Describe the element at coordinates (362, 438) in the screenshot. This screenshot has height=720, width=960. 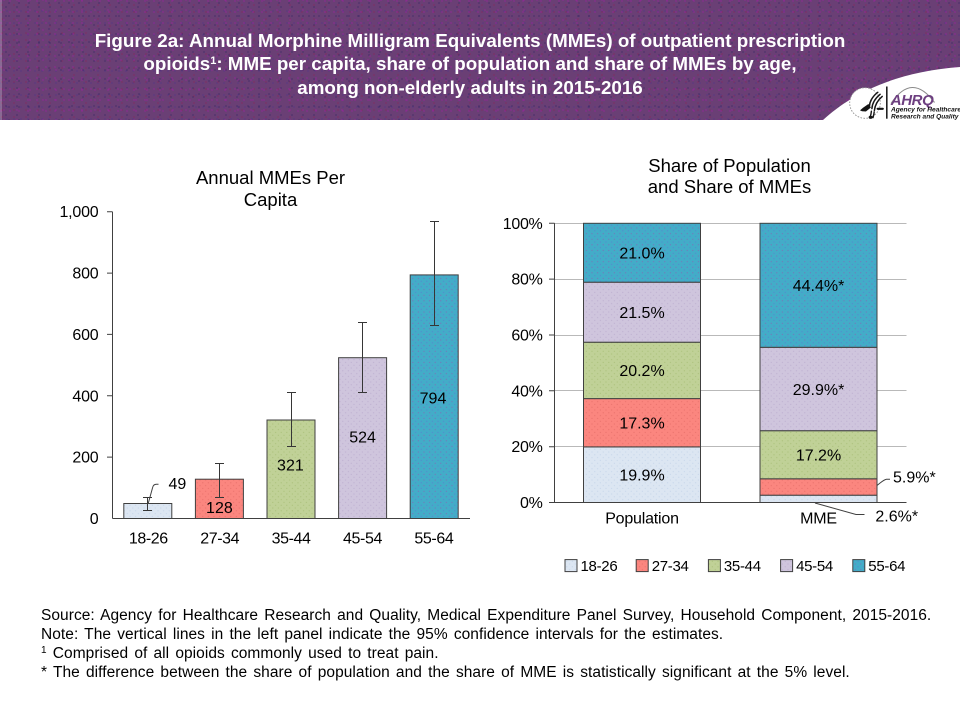
I see `svg-text: 524` at that location.